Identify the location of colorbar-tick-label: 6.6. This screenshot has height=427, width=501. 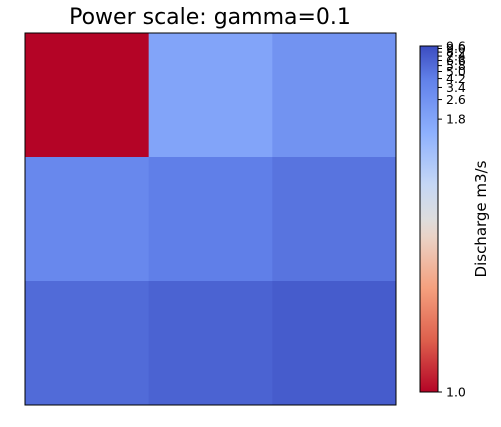
(456, 60).